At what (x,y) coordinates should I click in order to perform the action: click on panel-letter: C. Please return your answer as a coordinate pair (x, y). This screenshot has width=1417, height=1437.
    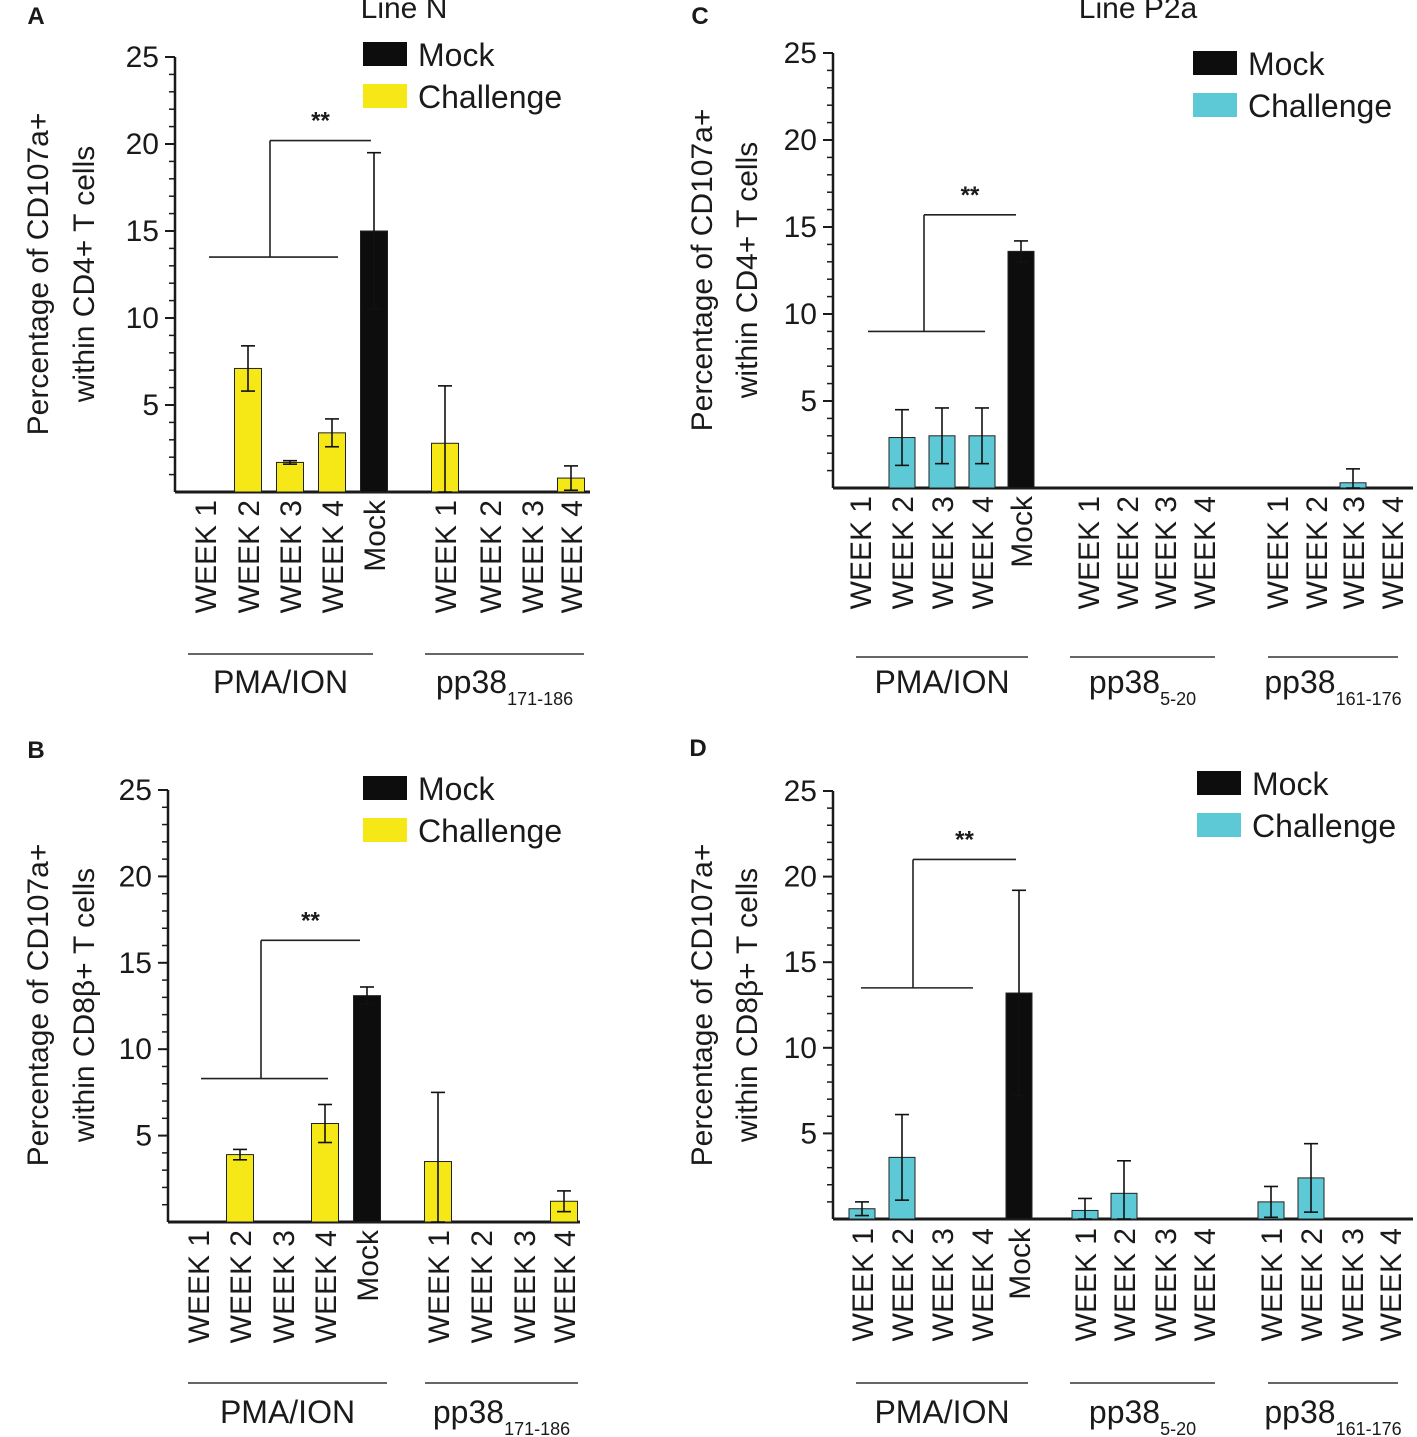
    Looking at the image, I should click on (699, 16).